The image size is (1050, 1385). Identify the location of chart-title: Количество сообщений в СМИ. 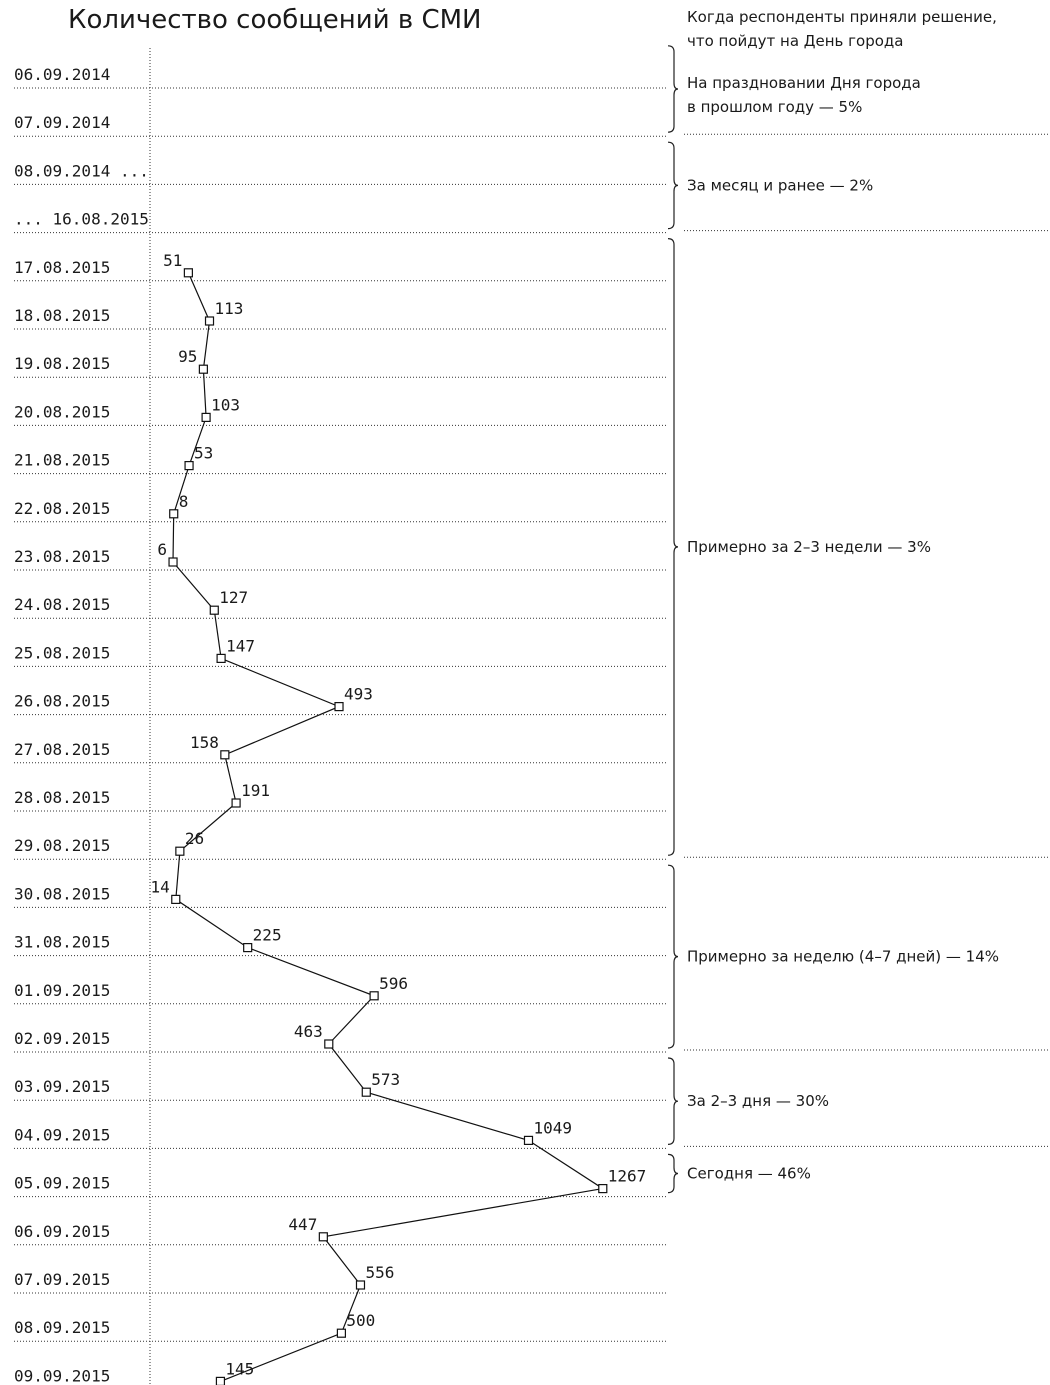
(275, 20).